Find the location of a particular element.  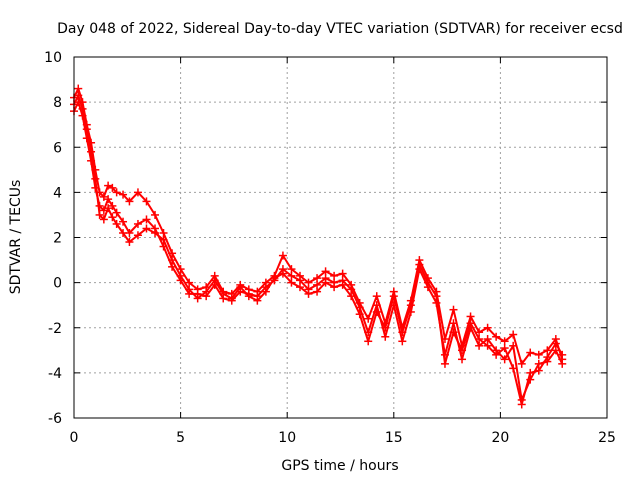

y-tick-label: -6 is located at coordinates (55, 419).